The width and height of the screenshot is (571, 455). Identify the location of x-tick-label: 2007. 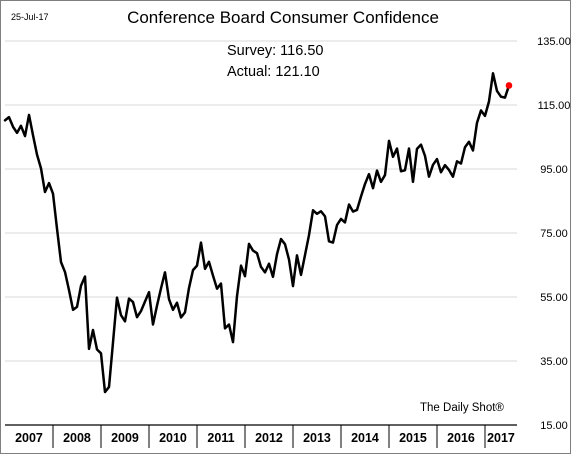
(29, 438).